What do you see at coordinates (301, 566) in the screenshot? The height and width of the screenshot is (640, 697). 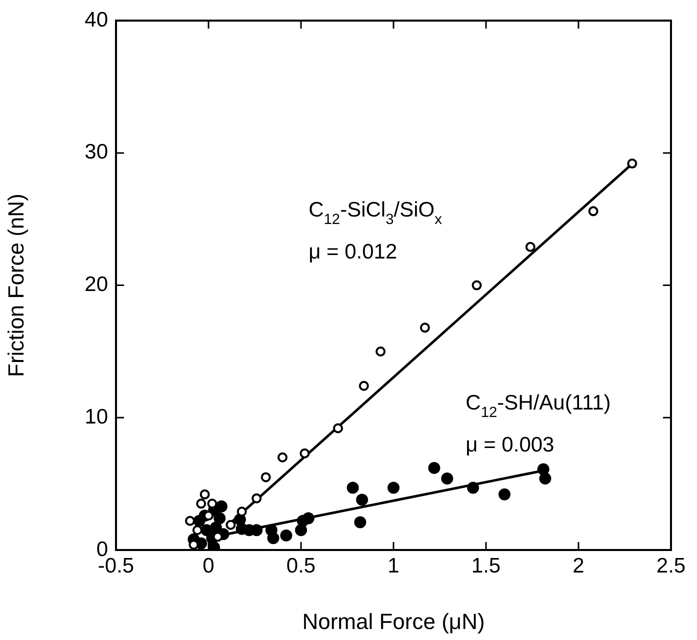 I see `x-tick-label: 0.5` at bounding box center [301, 566].